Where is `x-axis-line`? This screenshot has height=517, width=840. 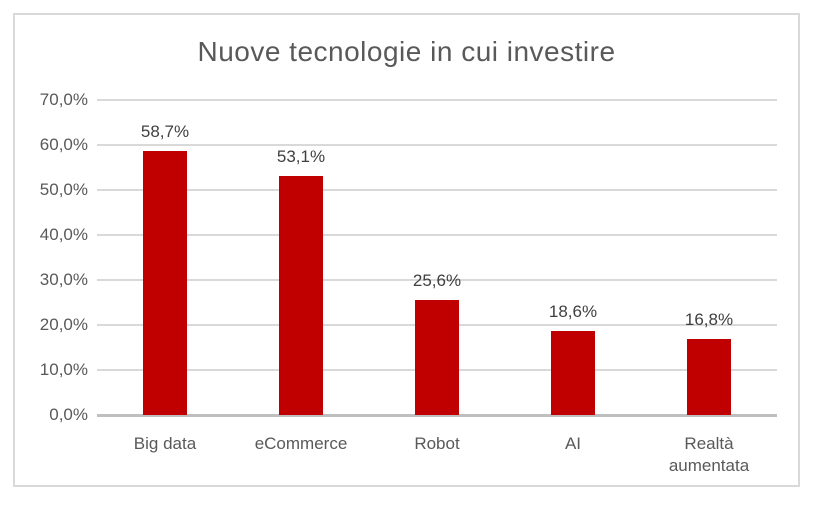 x-axis-line is located at coordinates (437, 415).